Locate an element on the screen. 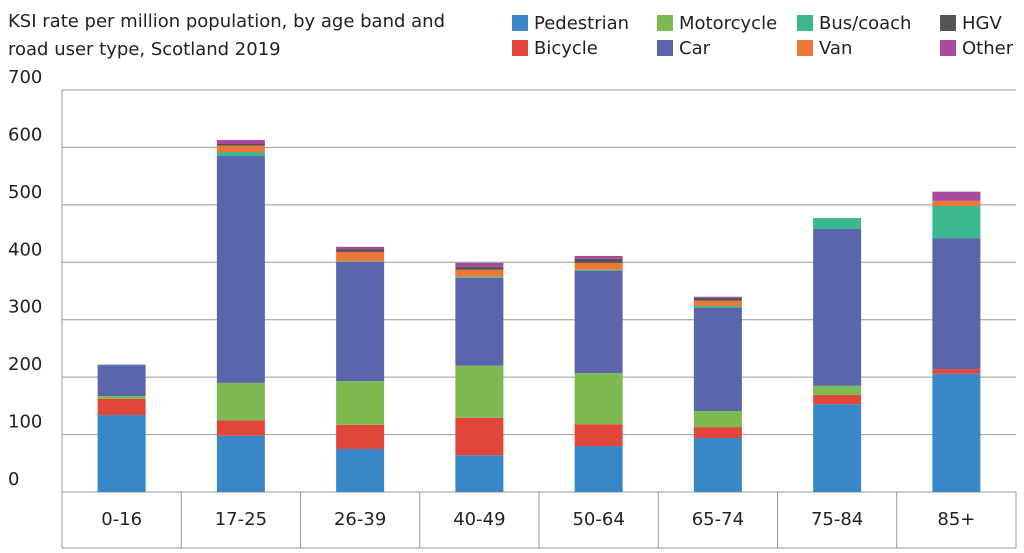  y-tick-label: 300 is located at coordinates (25, 307).